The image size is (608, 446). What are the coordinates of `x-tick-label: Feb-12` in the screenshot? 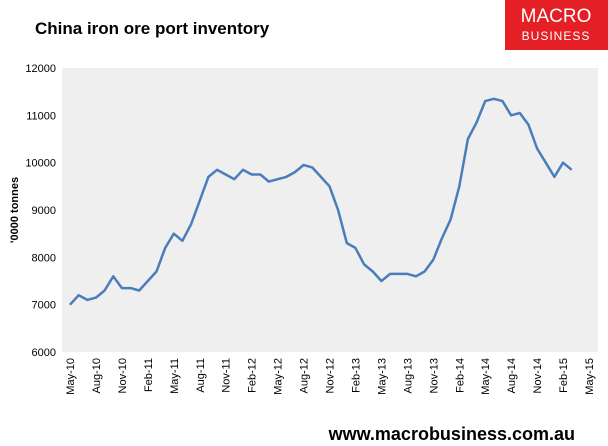 It's located at (253, 375).